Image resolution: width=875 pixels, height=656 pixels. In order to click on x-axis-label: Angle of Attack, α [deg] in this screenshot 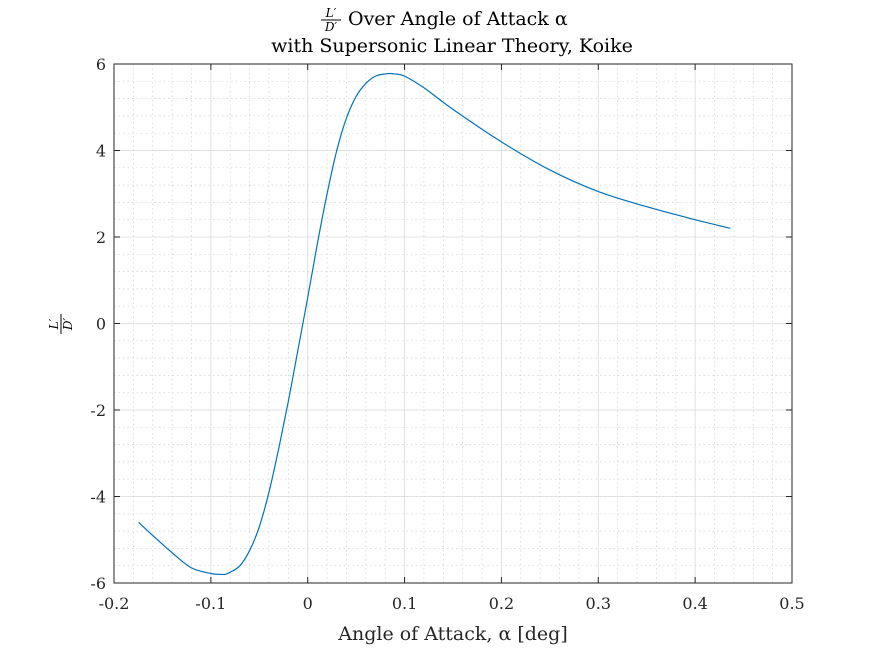, I will do `click(452, 634)`.